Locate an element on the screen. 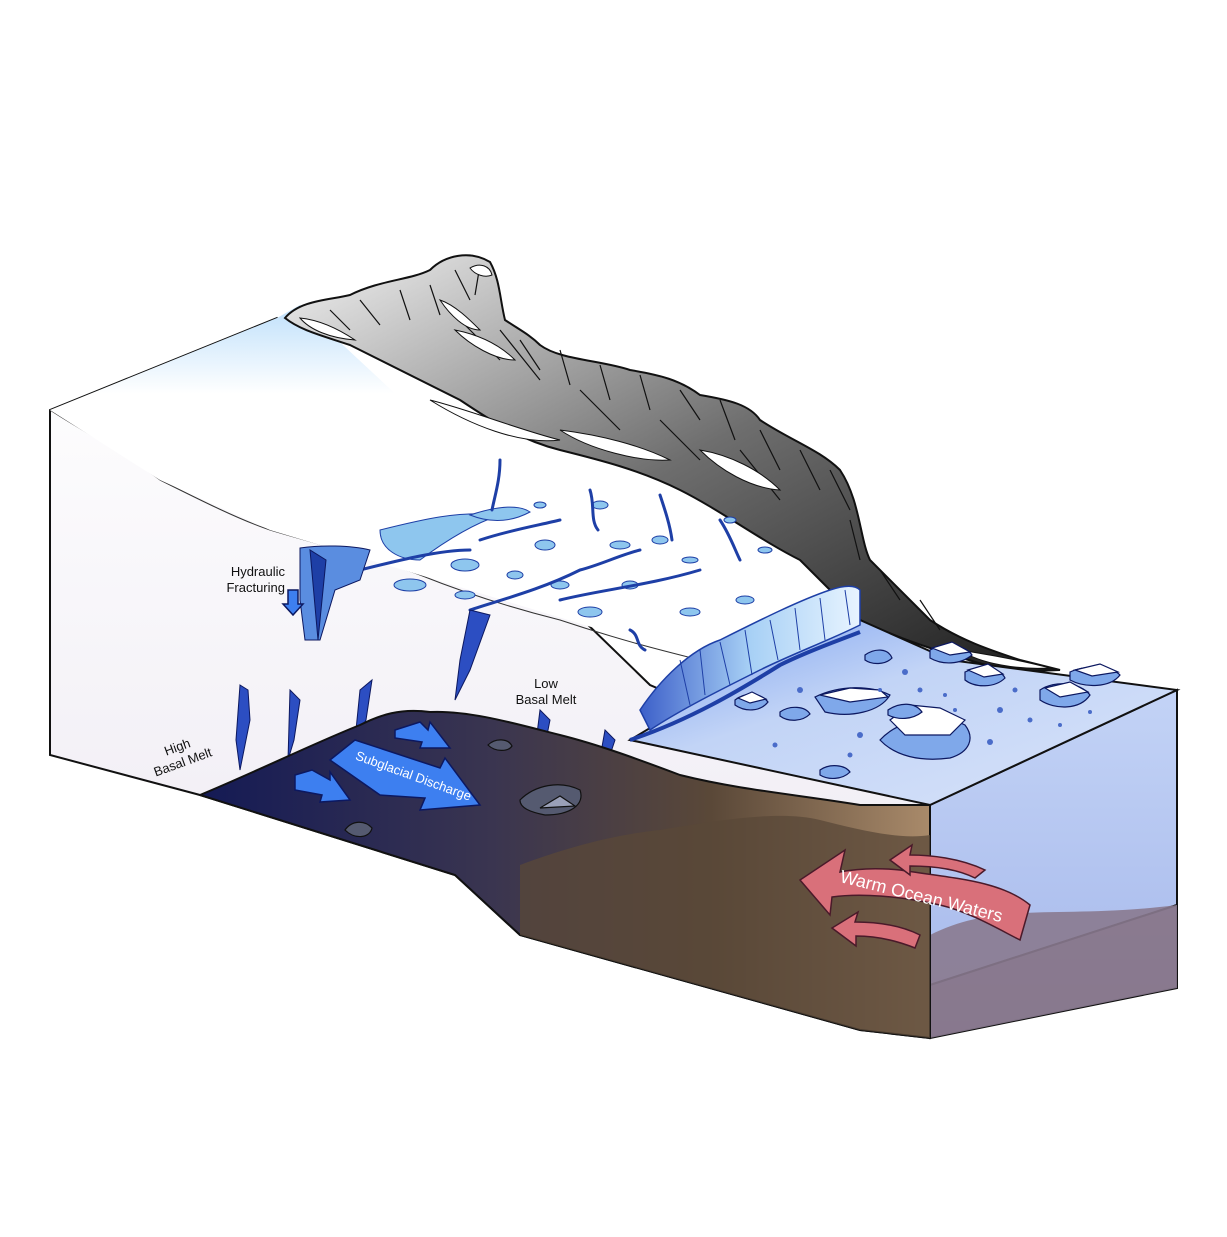  label-hydraulic-1: Hydraulic is located at coordinates (258, 571).